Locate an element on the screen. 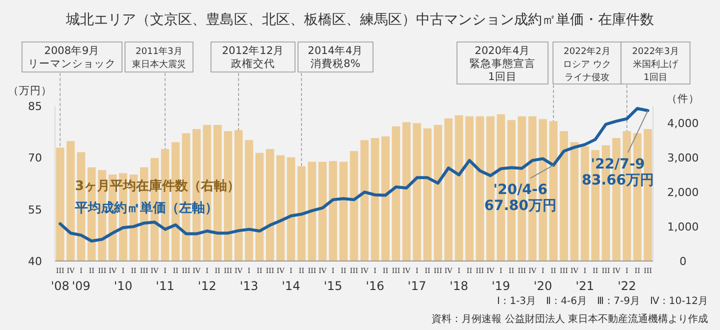 This screenshot has height=330, width=720. y2-tick-label: 3,000 is located at coordinates (683, 158).